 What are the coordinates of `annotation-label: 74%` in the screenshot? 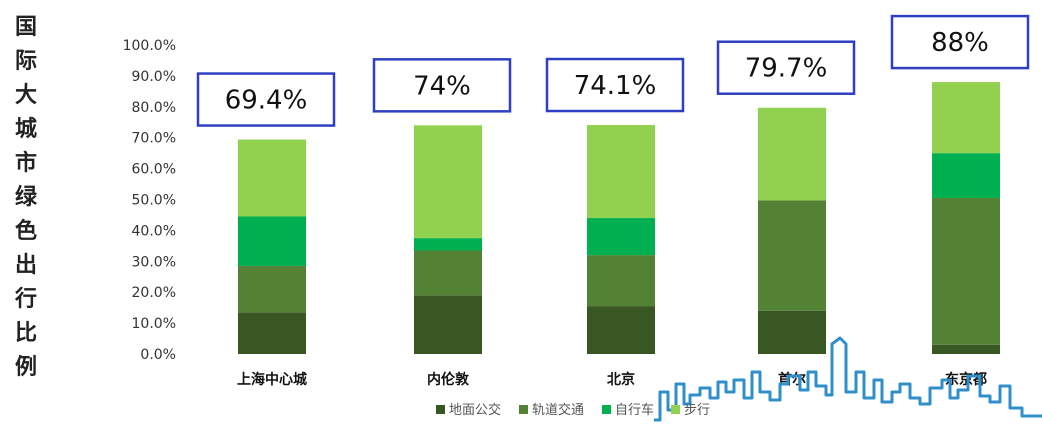 It's located at (442, 86).